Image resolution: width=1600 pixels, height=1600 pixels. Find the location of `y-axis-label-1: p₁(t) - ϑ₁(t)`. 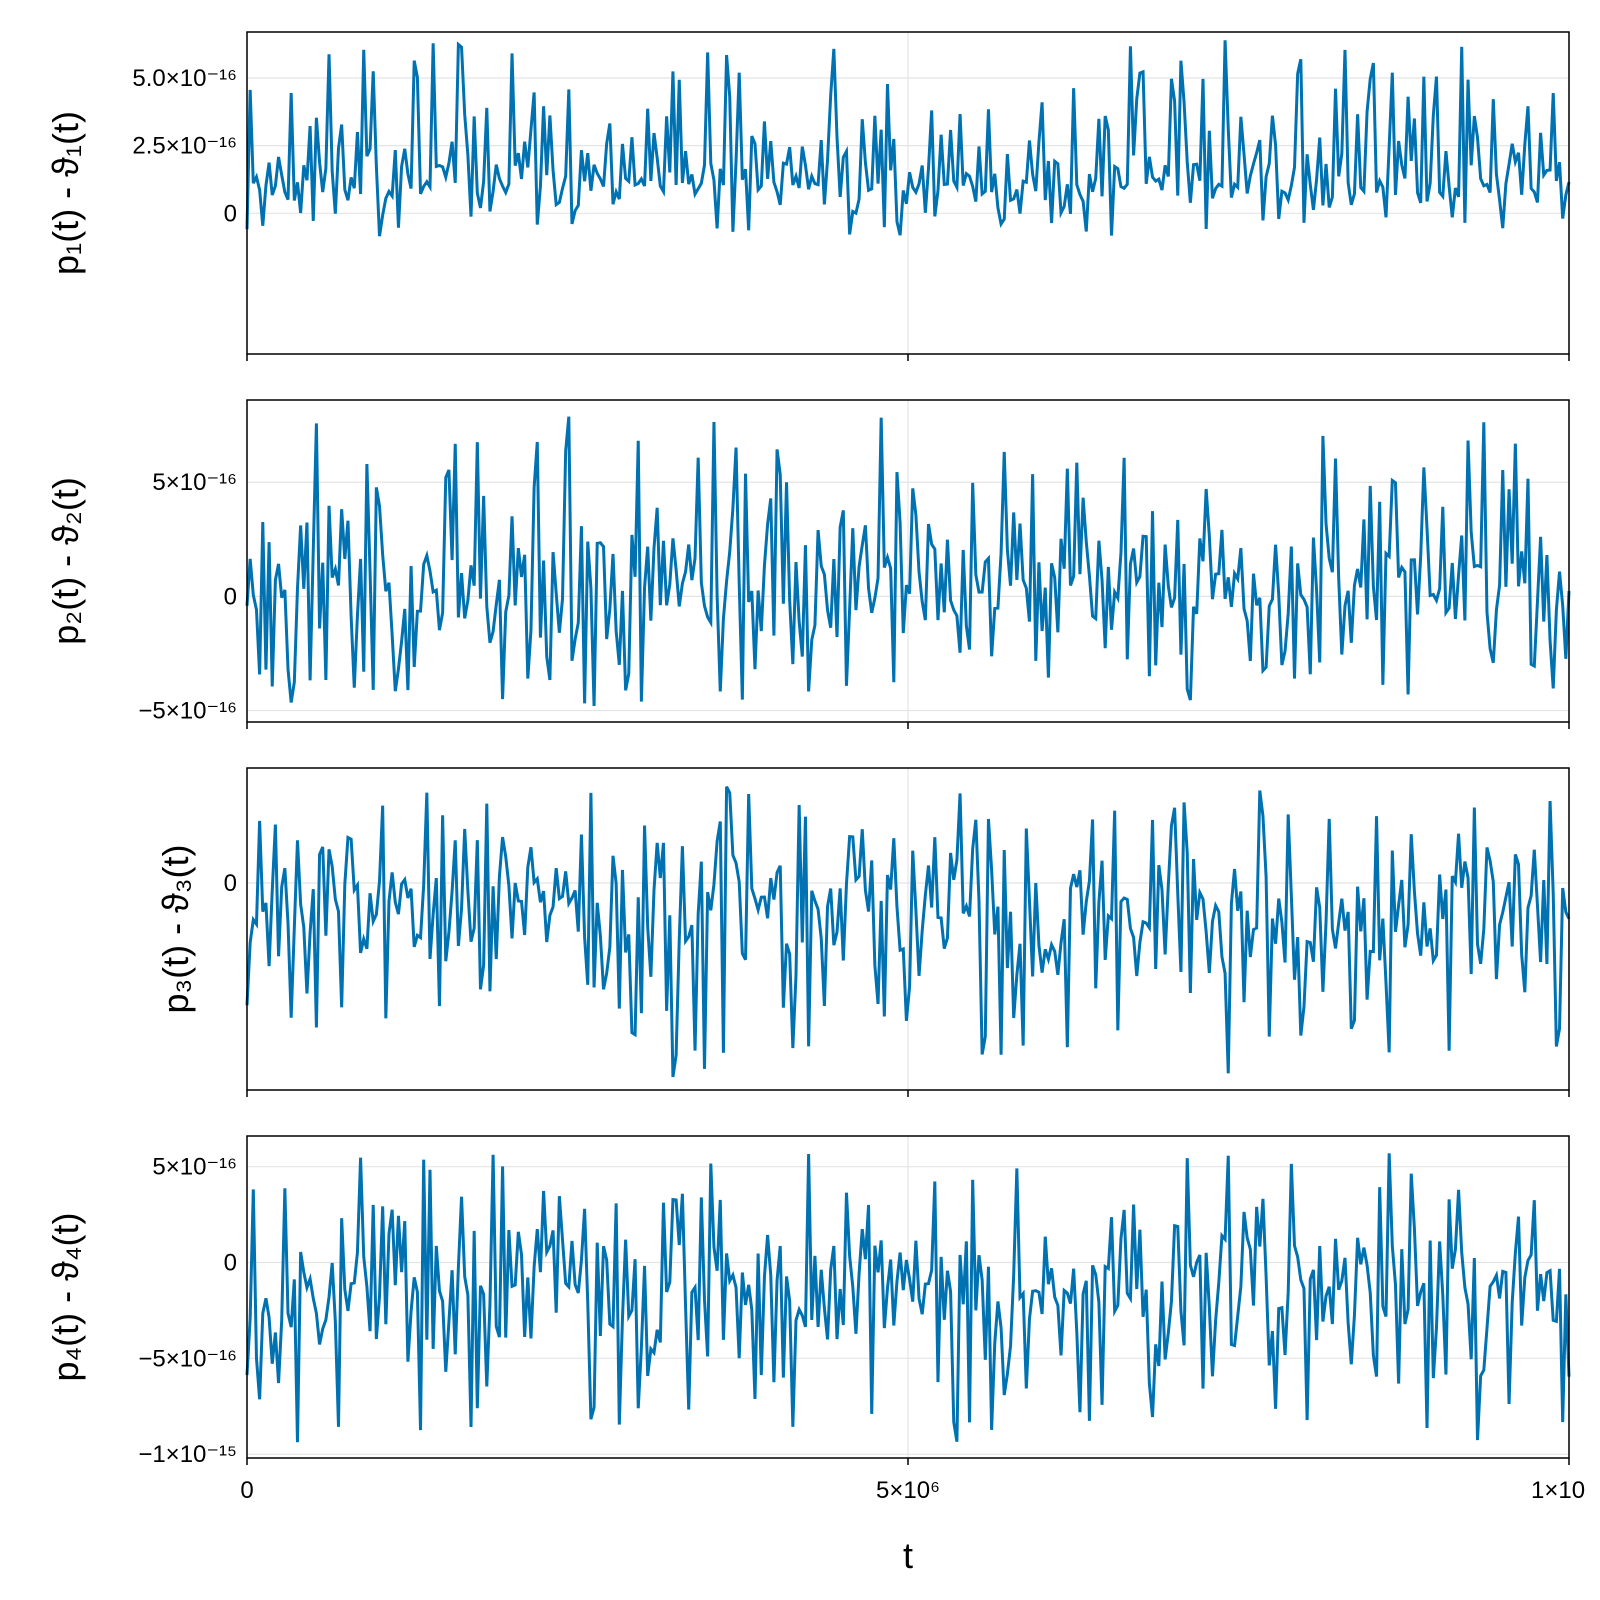

y-axis-label-1: p₁(t) - ϑ₁(t) is located at coordinates (65, 193).